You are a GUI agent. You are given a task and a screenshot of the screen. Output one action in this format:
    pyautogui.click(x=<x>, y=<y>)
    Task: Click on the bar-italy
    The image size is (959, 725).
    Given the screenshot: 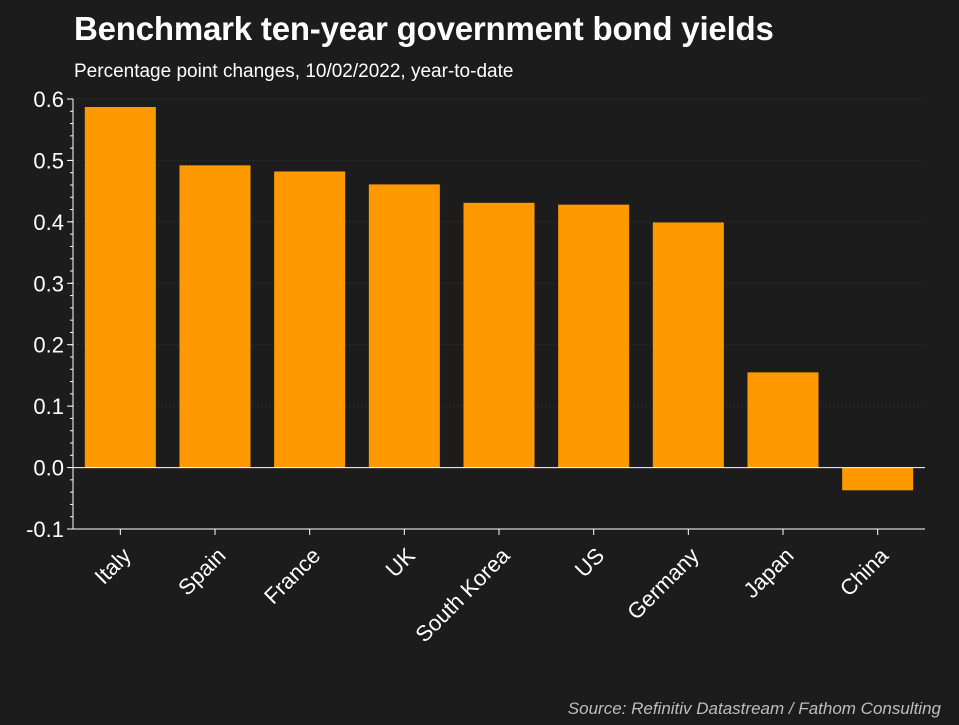 What is the action you would take?
    pyautogui.click(x=120, y=287)
    